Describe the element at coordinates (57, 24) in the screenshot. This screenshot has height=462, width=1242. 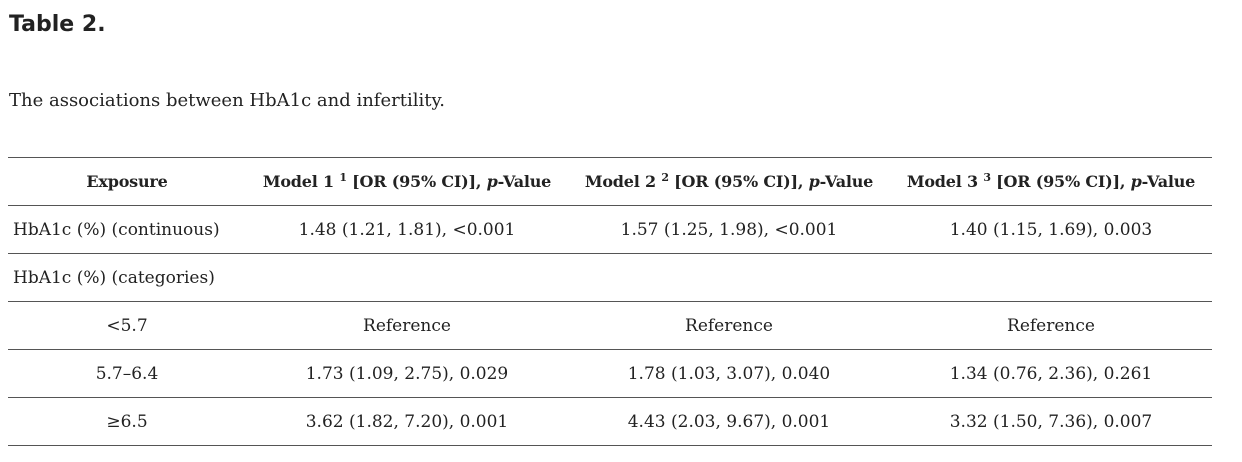
I see `table-label: Table 2.` at that location.